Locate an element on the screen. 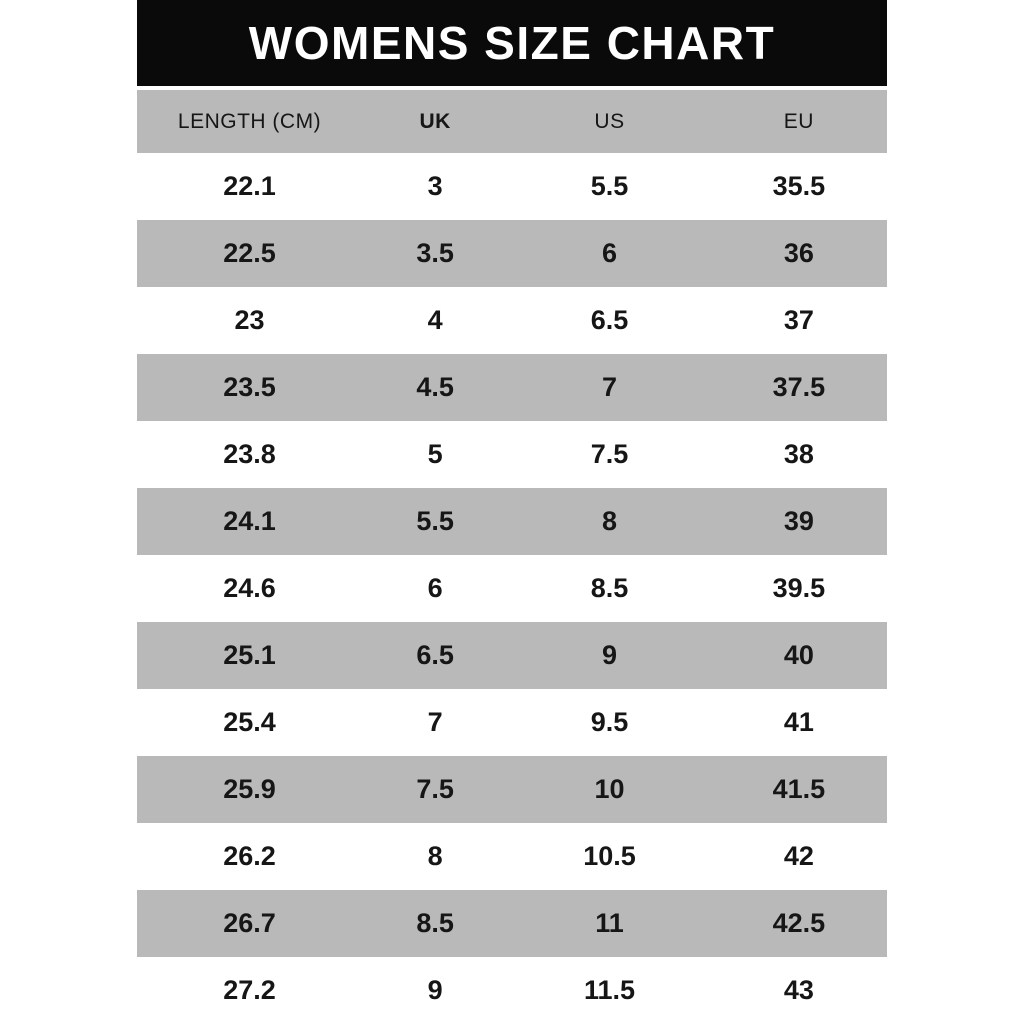 The image size is (1024, 1024). column-header-uk: UK is located at coordinates (435, 121).